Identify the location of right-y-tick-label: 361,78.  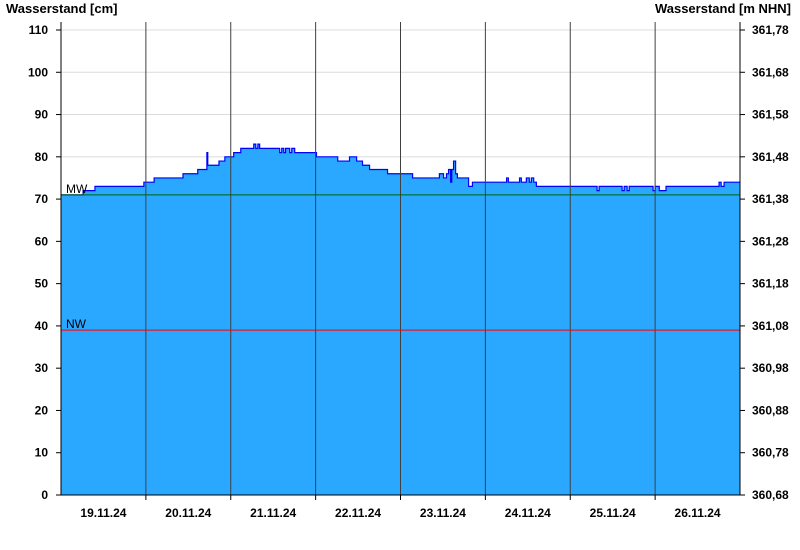
(770, 30).